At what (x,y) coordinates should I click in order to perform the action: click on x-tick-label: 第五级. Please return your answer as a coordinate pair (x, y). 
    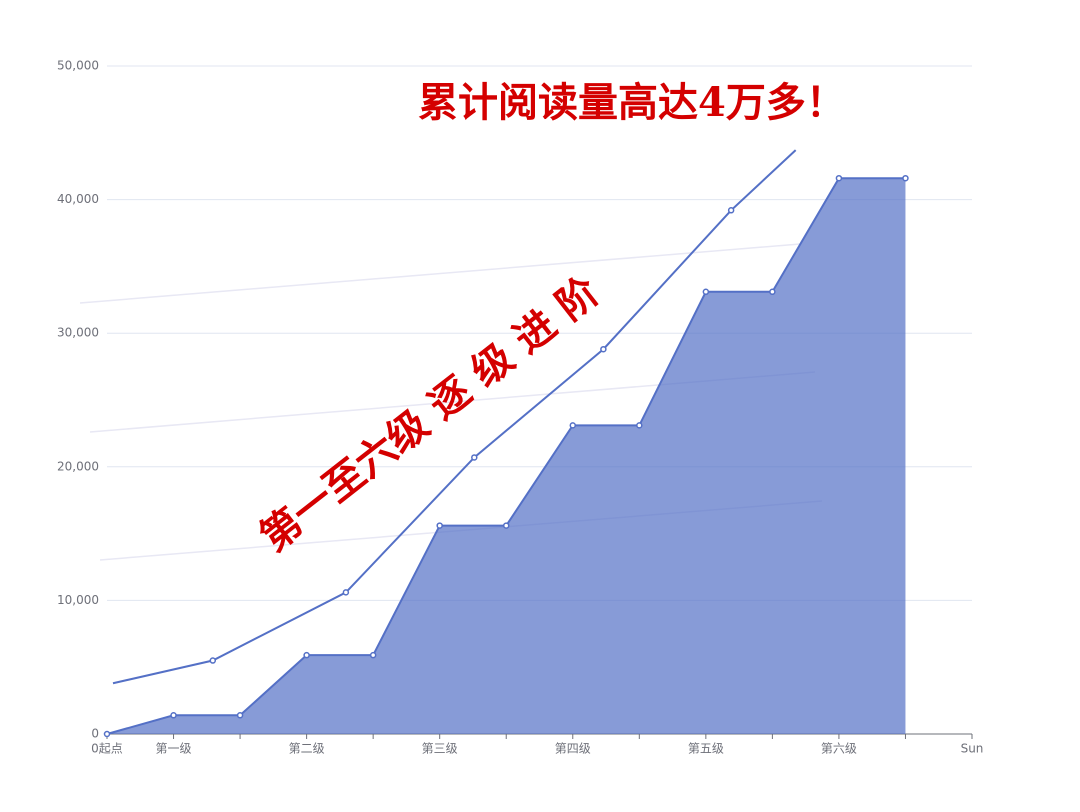
    Looking at the image, I should click on (706, 749).